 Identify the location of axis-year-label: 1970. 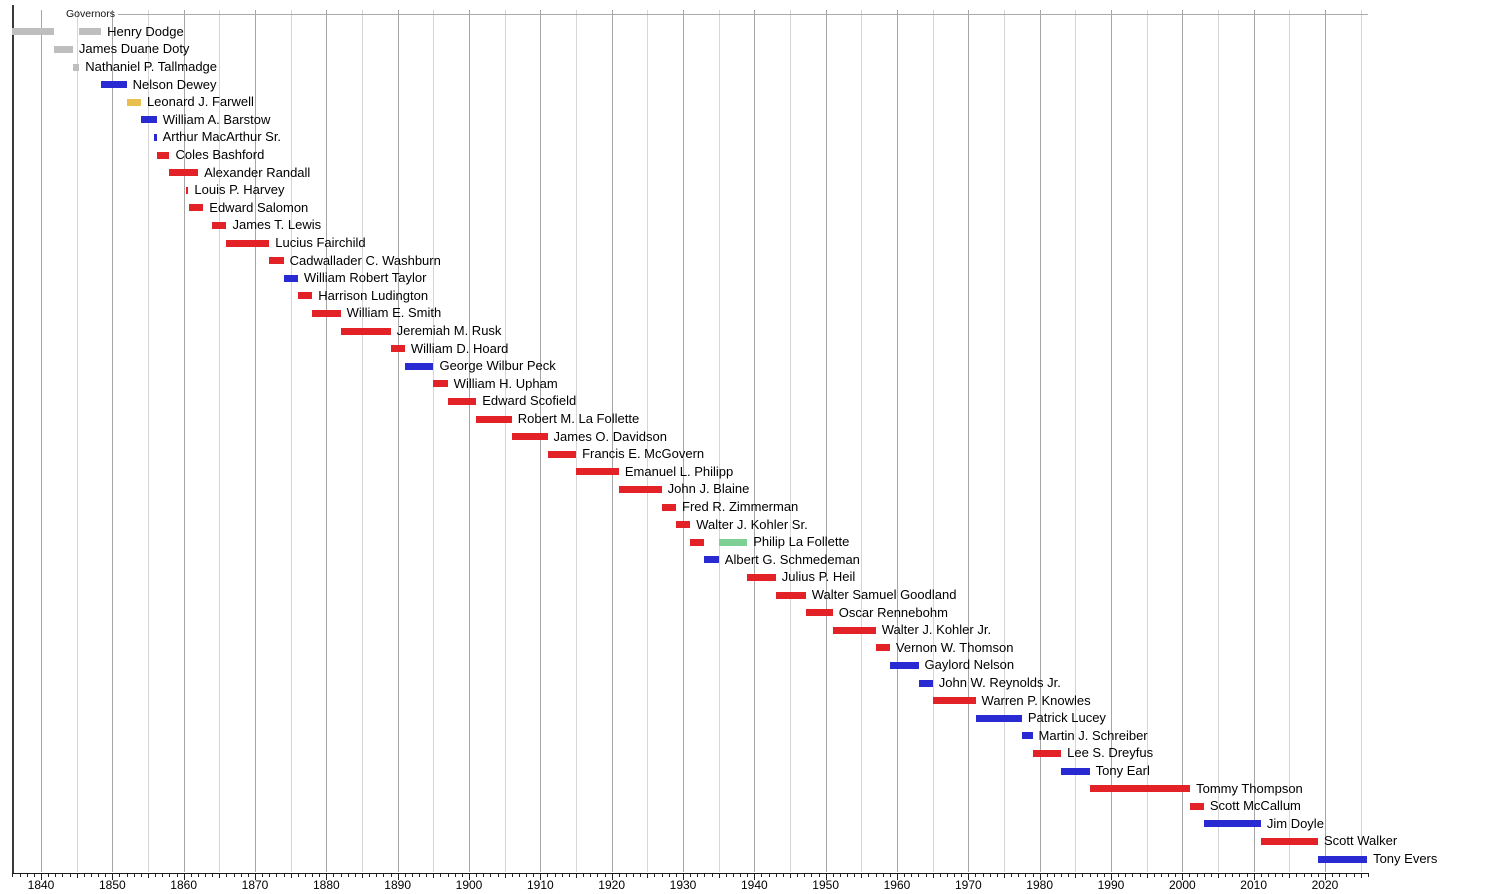
(968, 885).